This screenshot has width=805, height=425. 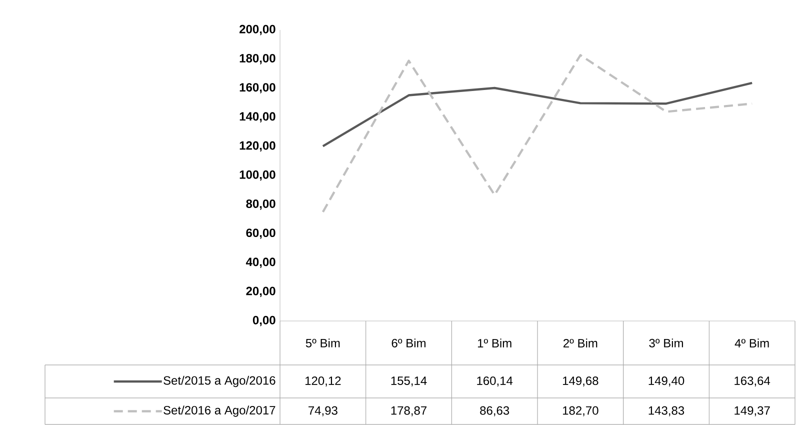 I want to click on y-tick-label: 160,00, so click(x=258, y=88).